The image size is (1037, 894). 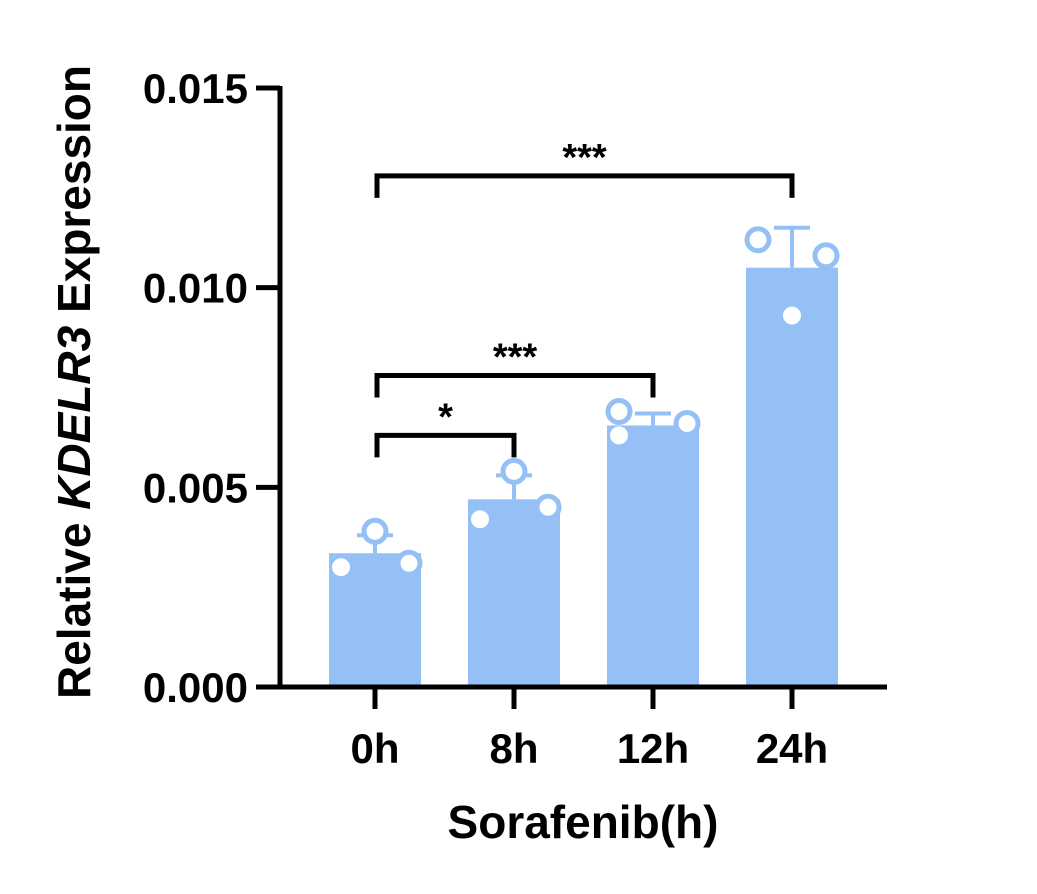 What do you see at coordinates (195, 288) in the screenshot?
I see `y-tick-label-2: 0.010` at bounding box center [195, 288].